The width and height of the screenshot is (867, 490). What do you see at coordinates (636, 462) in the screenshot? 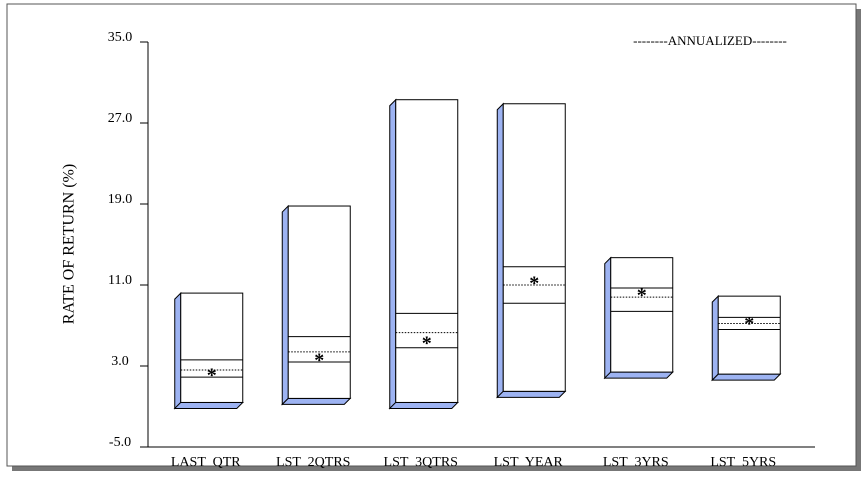
I see `x-tick-label: LST 3YRS` at bounding box center [636, 462].